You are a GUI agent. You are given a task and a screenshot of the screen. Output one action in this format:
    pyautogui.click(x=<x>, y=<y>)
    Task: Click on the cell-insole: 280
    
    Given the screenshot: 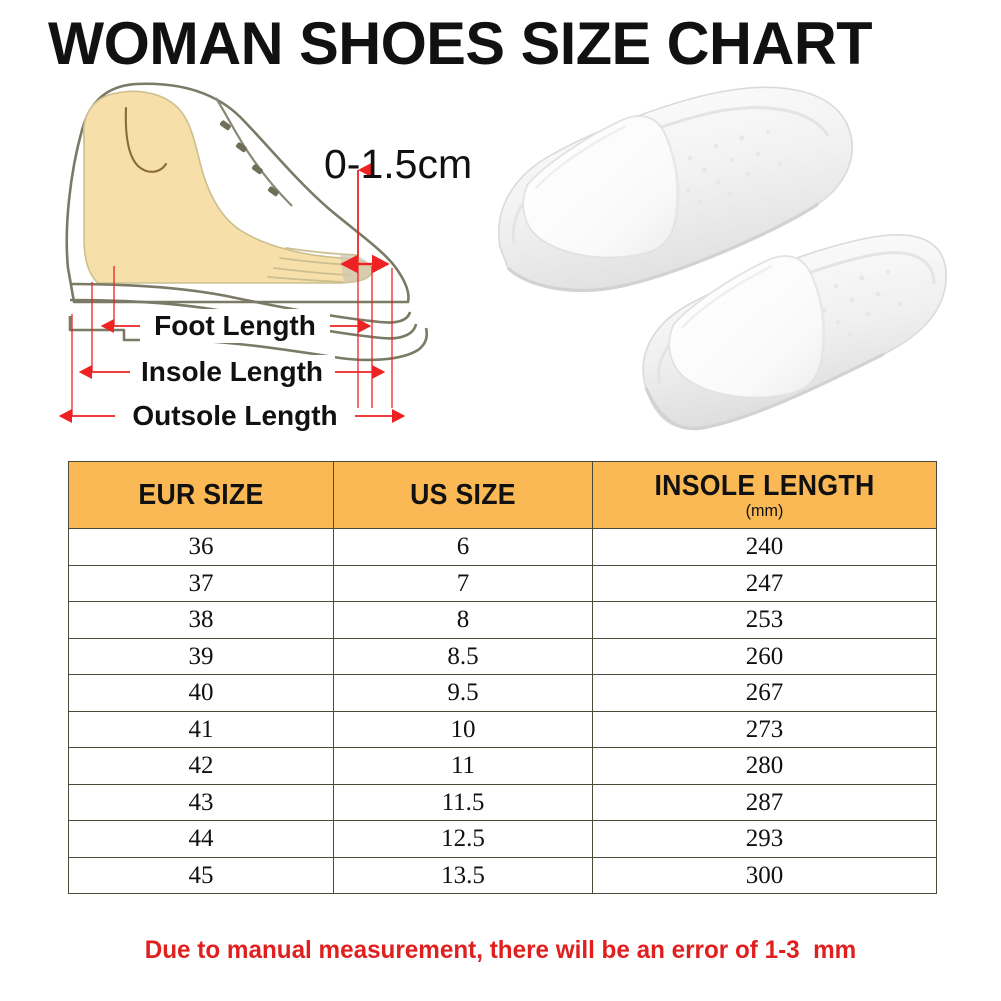 What is the action you would take?
    pyautogui.click(x=764, y=766)
    